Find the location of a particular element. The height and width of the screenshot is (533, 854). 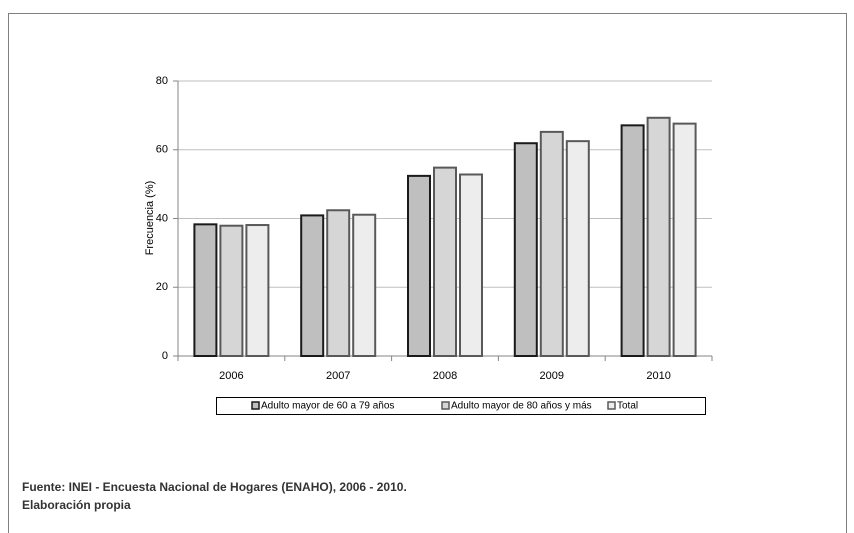

y-tick-label: 40 is located at coordinates (162, 218).